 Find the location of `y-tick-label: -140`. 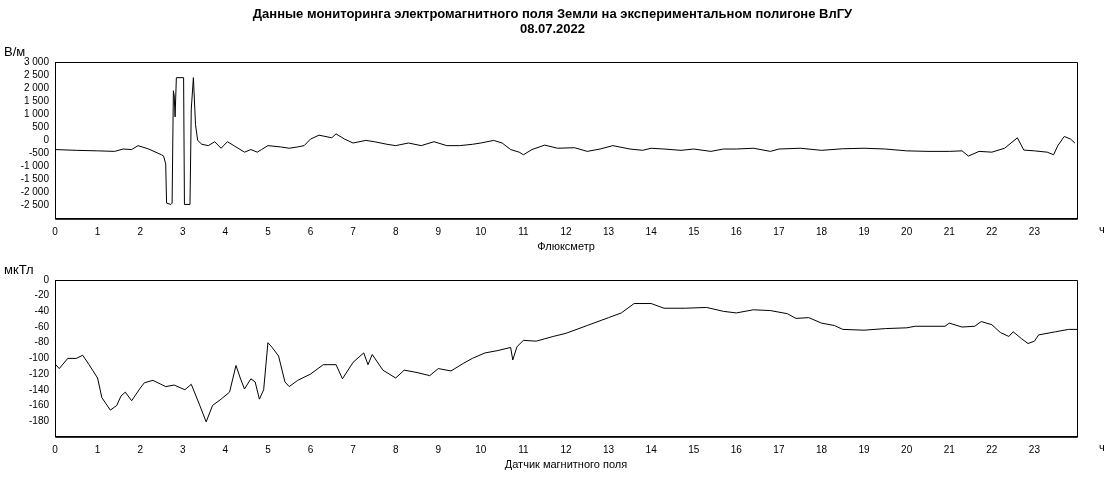

y-tick-label: -140 is located at coordinates (39, 389).